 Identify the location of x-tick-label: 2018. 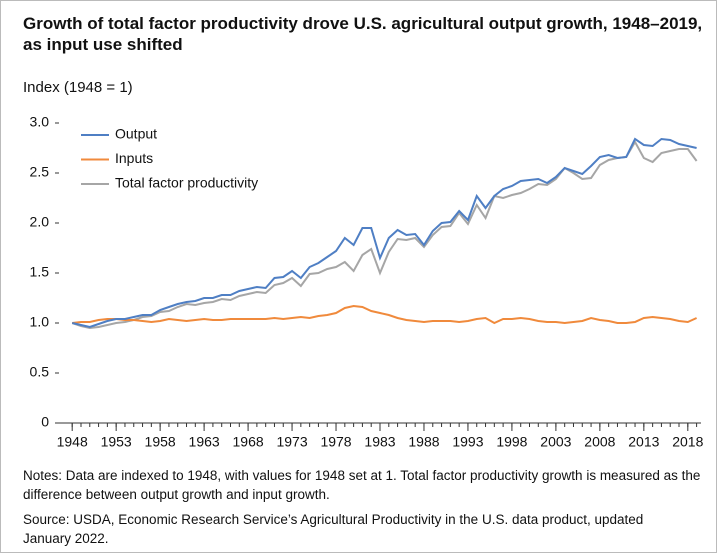
(687, 442).